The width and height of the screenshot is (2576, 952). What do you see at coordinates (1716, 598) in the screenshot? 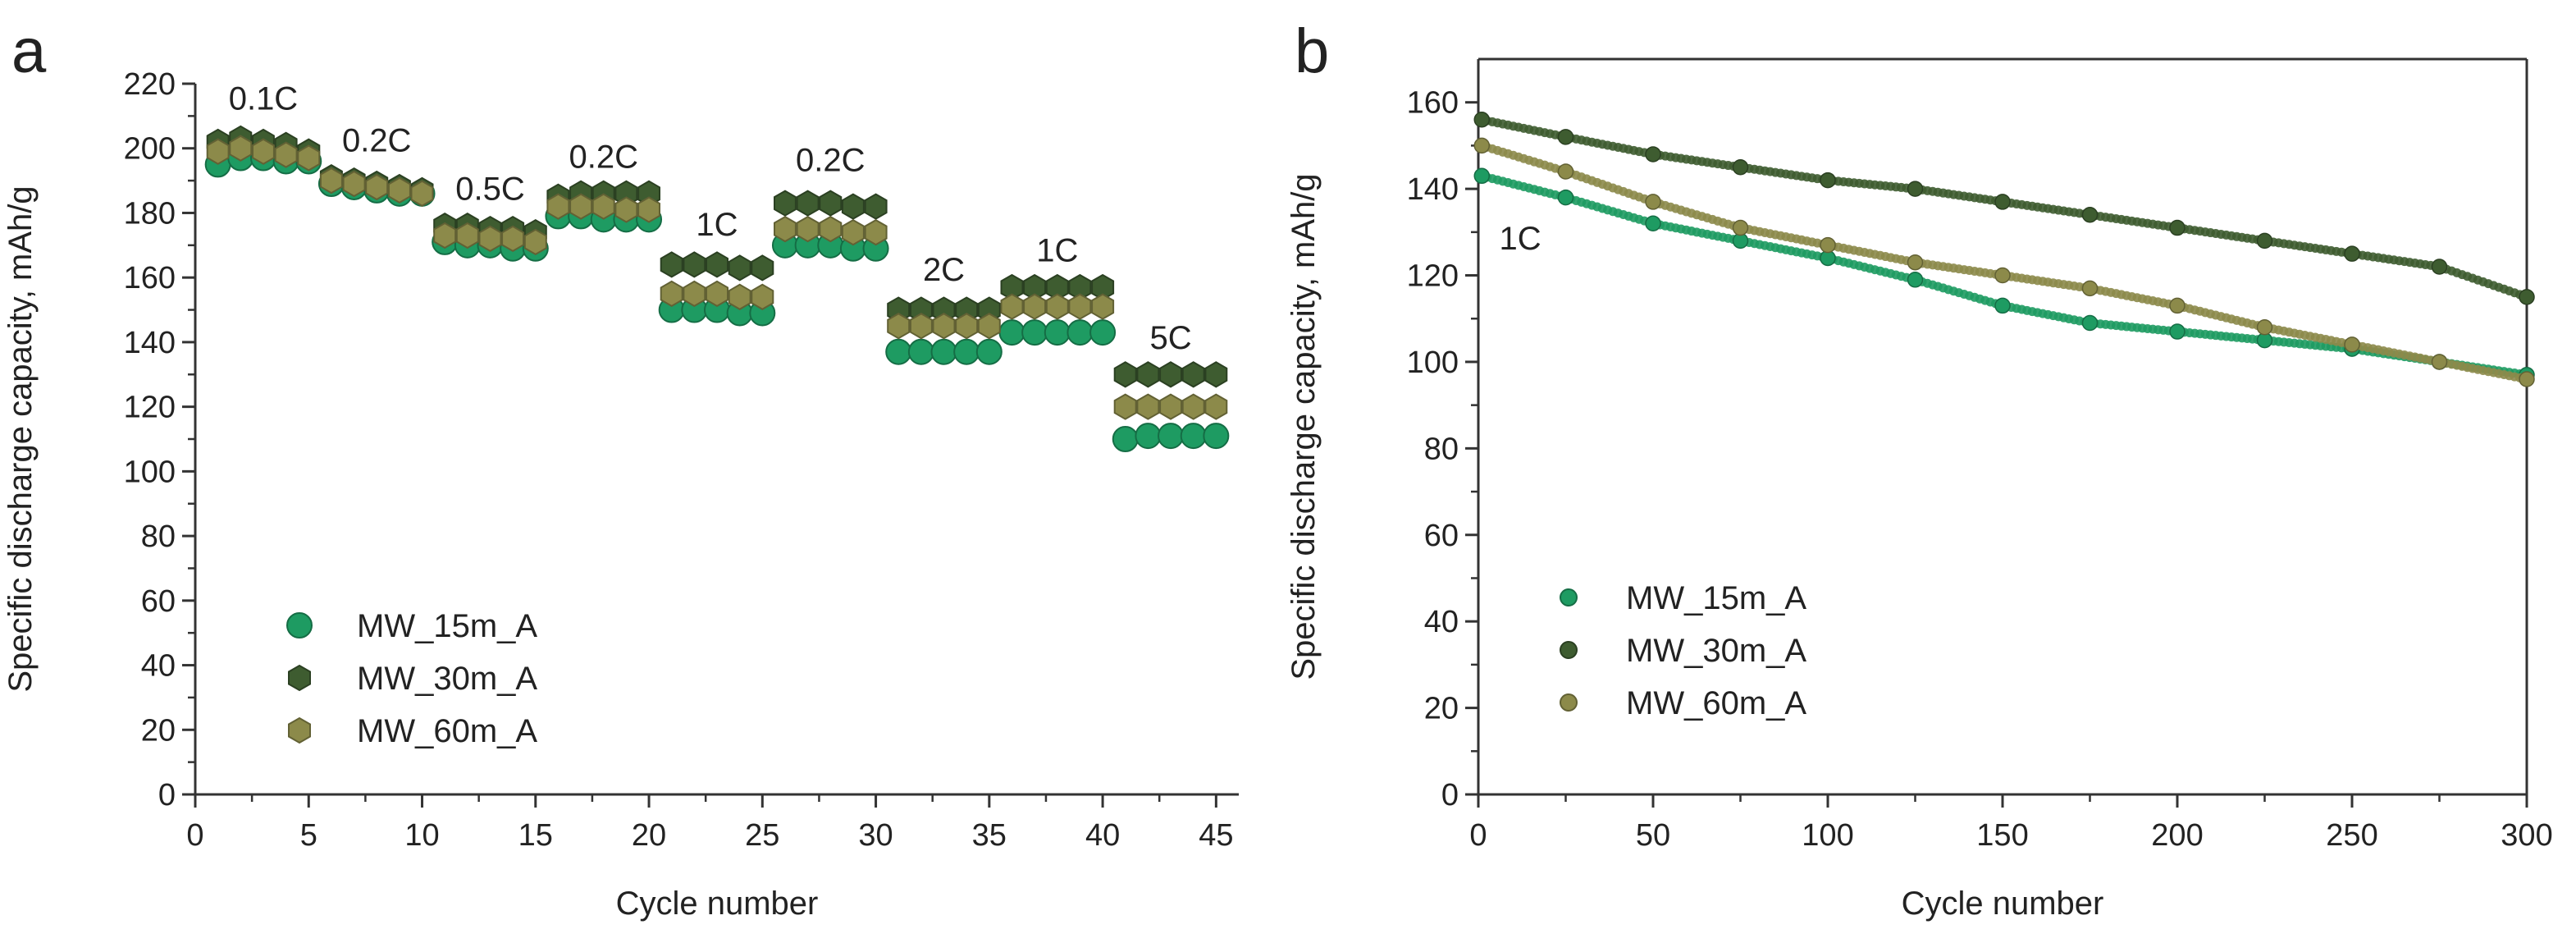
I see `legend-label: MW_15m_A` at bounding box center [1716, 598].